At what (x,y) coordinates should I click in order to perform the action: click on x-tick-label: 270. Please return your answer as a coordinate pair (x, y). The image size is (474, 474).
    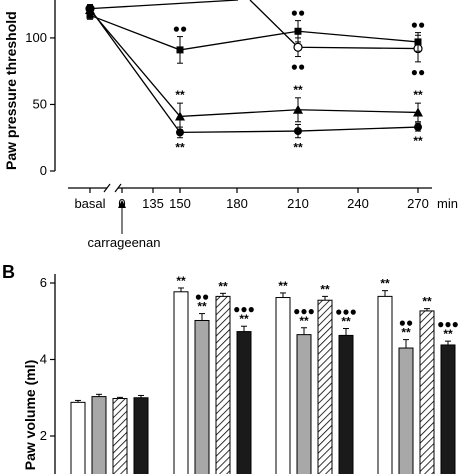
    Looking at the image, I should click on (418, 203).